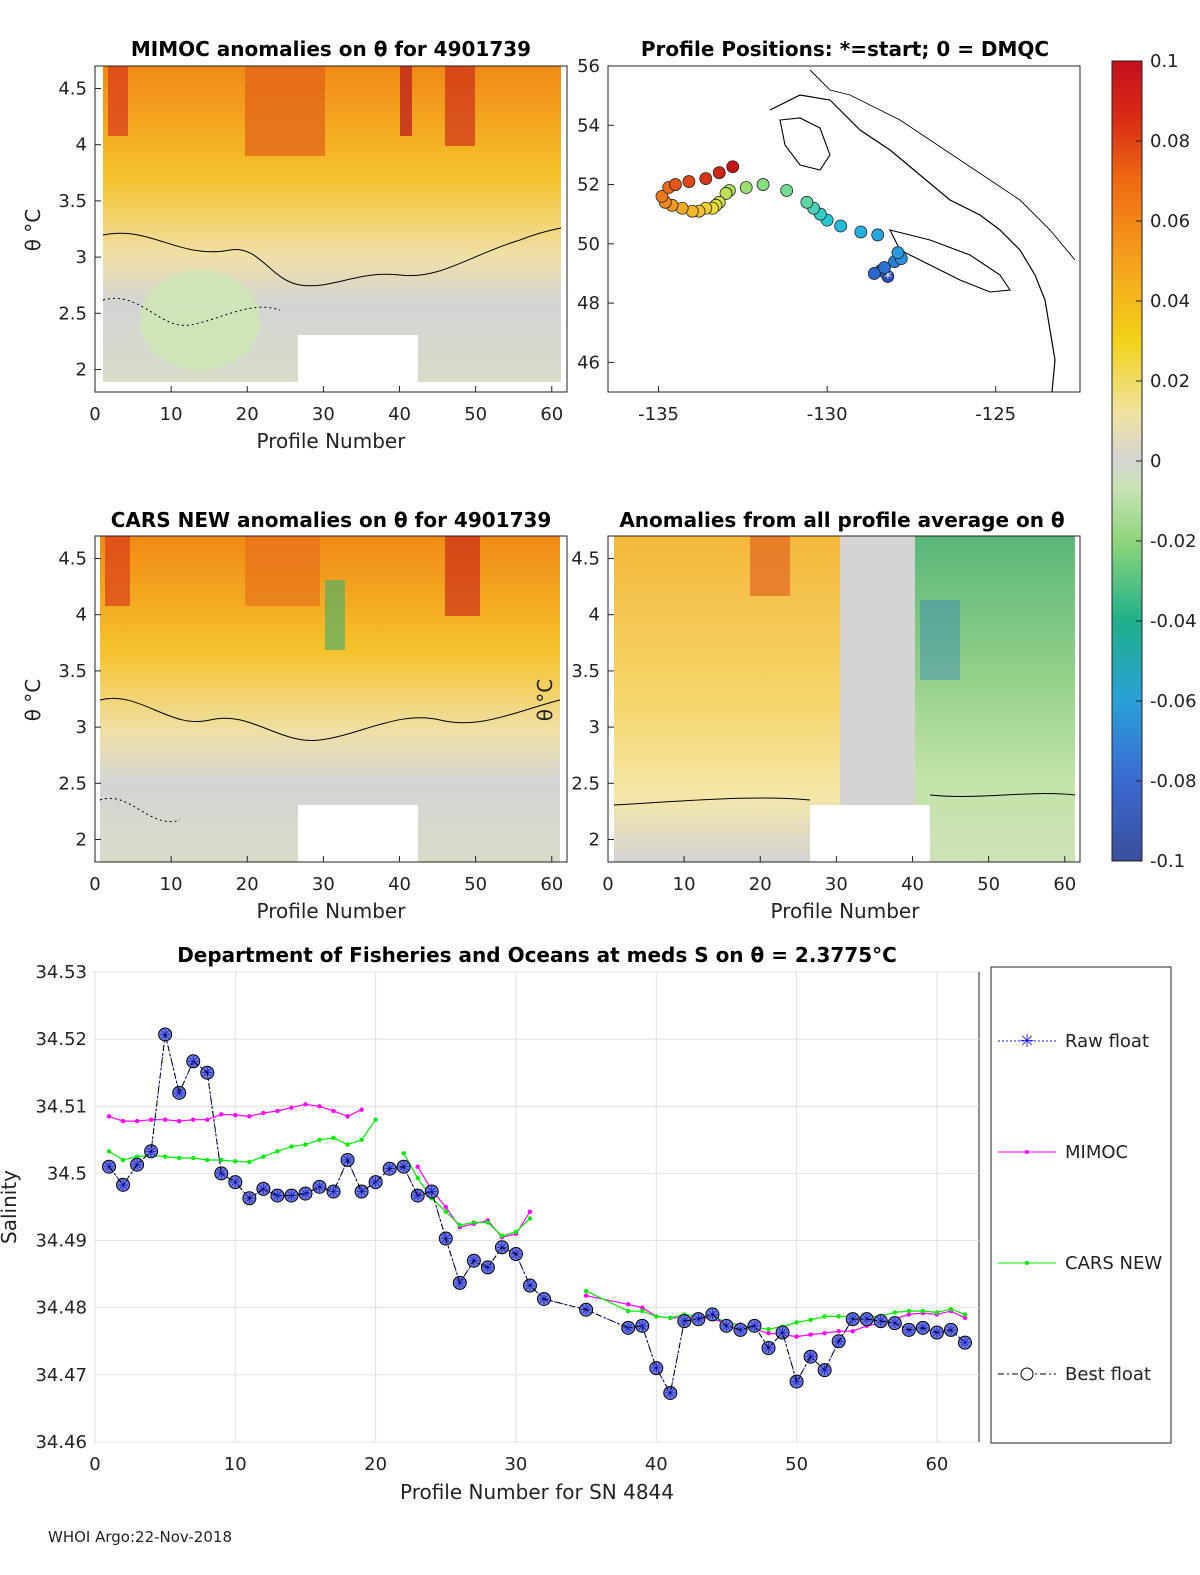 This screenshot has width=1200, height=1575. Describe the element at coordinates (1108, 1374) in the screenshot. I see `legend-best-float-label: Best float` at that location.